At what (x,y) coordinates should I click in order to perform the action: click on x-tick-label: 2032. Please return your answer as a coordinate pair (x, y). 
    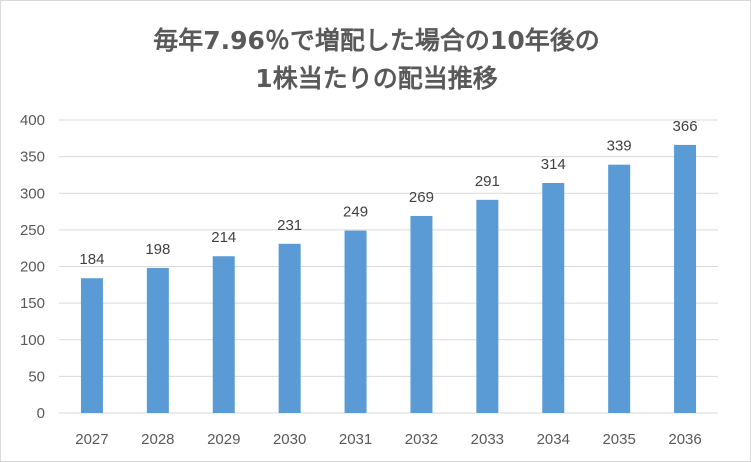
    Looking at the image, I should click on (421, 439).